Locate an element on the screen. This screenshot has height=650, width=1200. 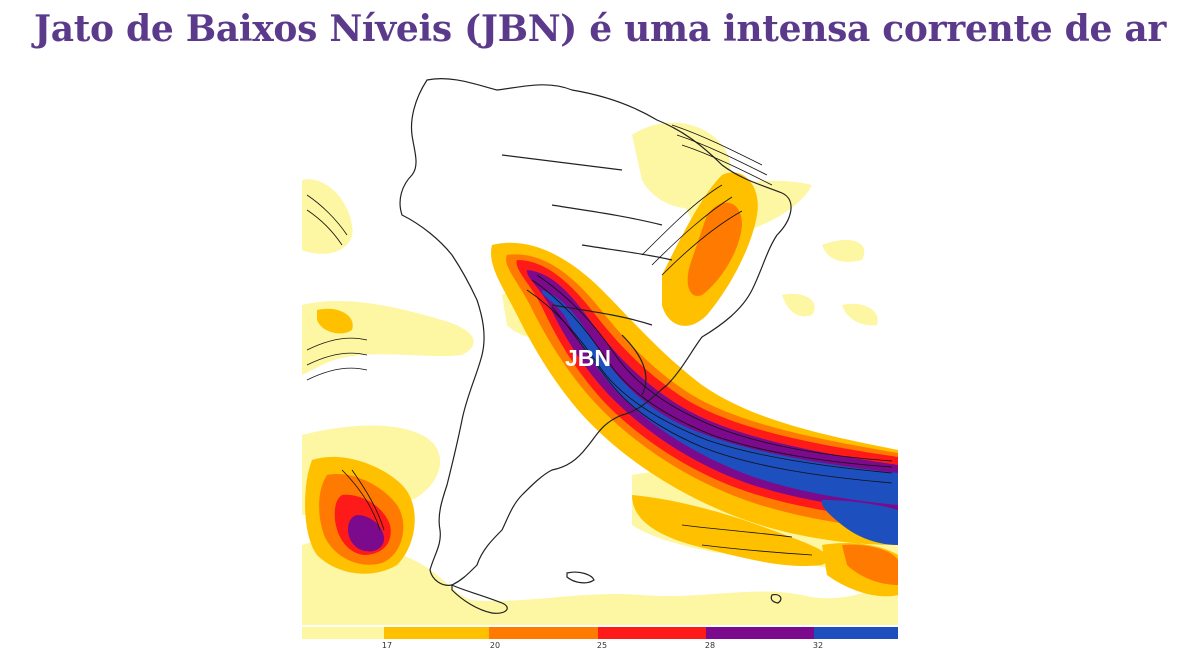
colorbar: 17 20 25 28 32 is located at coordinates (600, 638).